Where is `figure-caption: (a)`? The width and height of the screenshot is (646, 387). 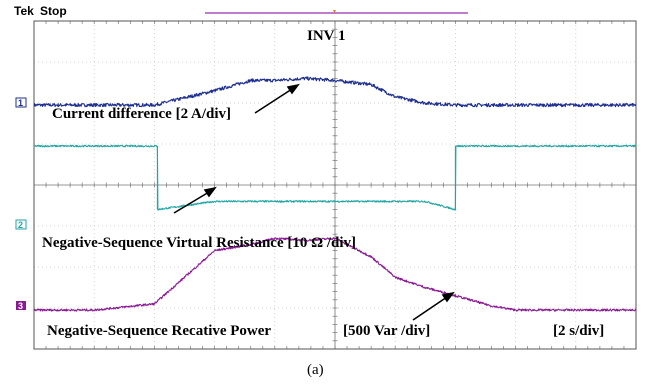
figure-caption: (a) is located at coordinates (315, 370).